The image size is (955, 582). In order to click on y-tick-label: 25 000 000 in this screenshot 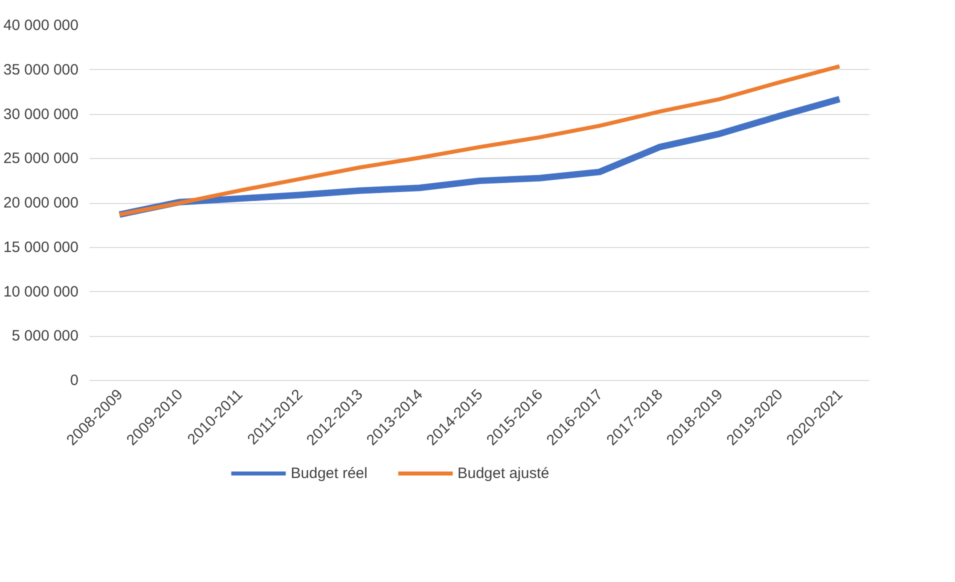, I will do `click(41, 159)`.